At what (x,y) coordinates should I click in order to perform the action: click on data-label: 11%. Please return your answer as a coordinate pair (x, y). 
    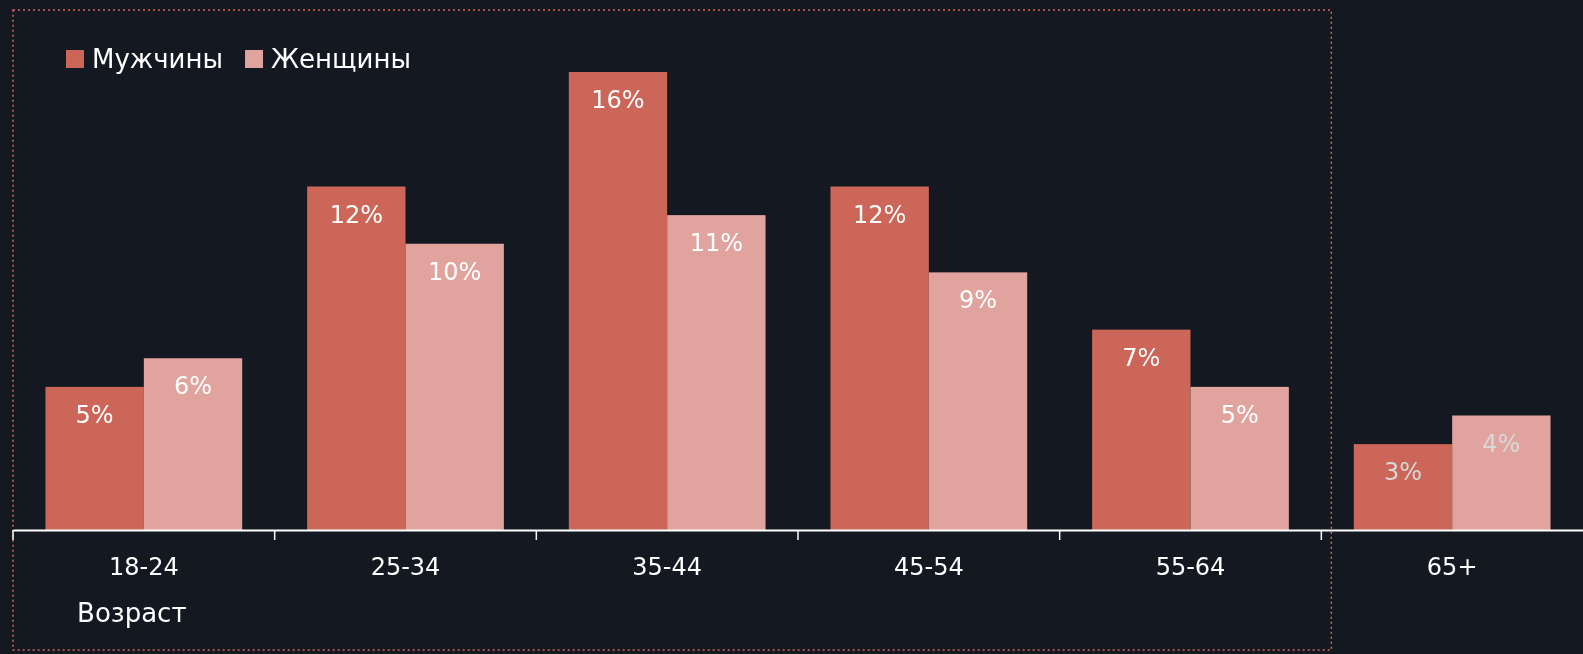
    Looking at the image, I should click on (716, 243).